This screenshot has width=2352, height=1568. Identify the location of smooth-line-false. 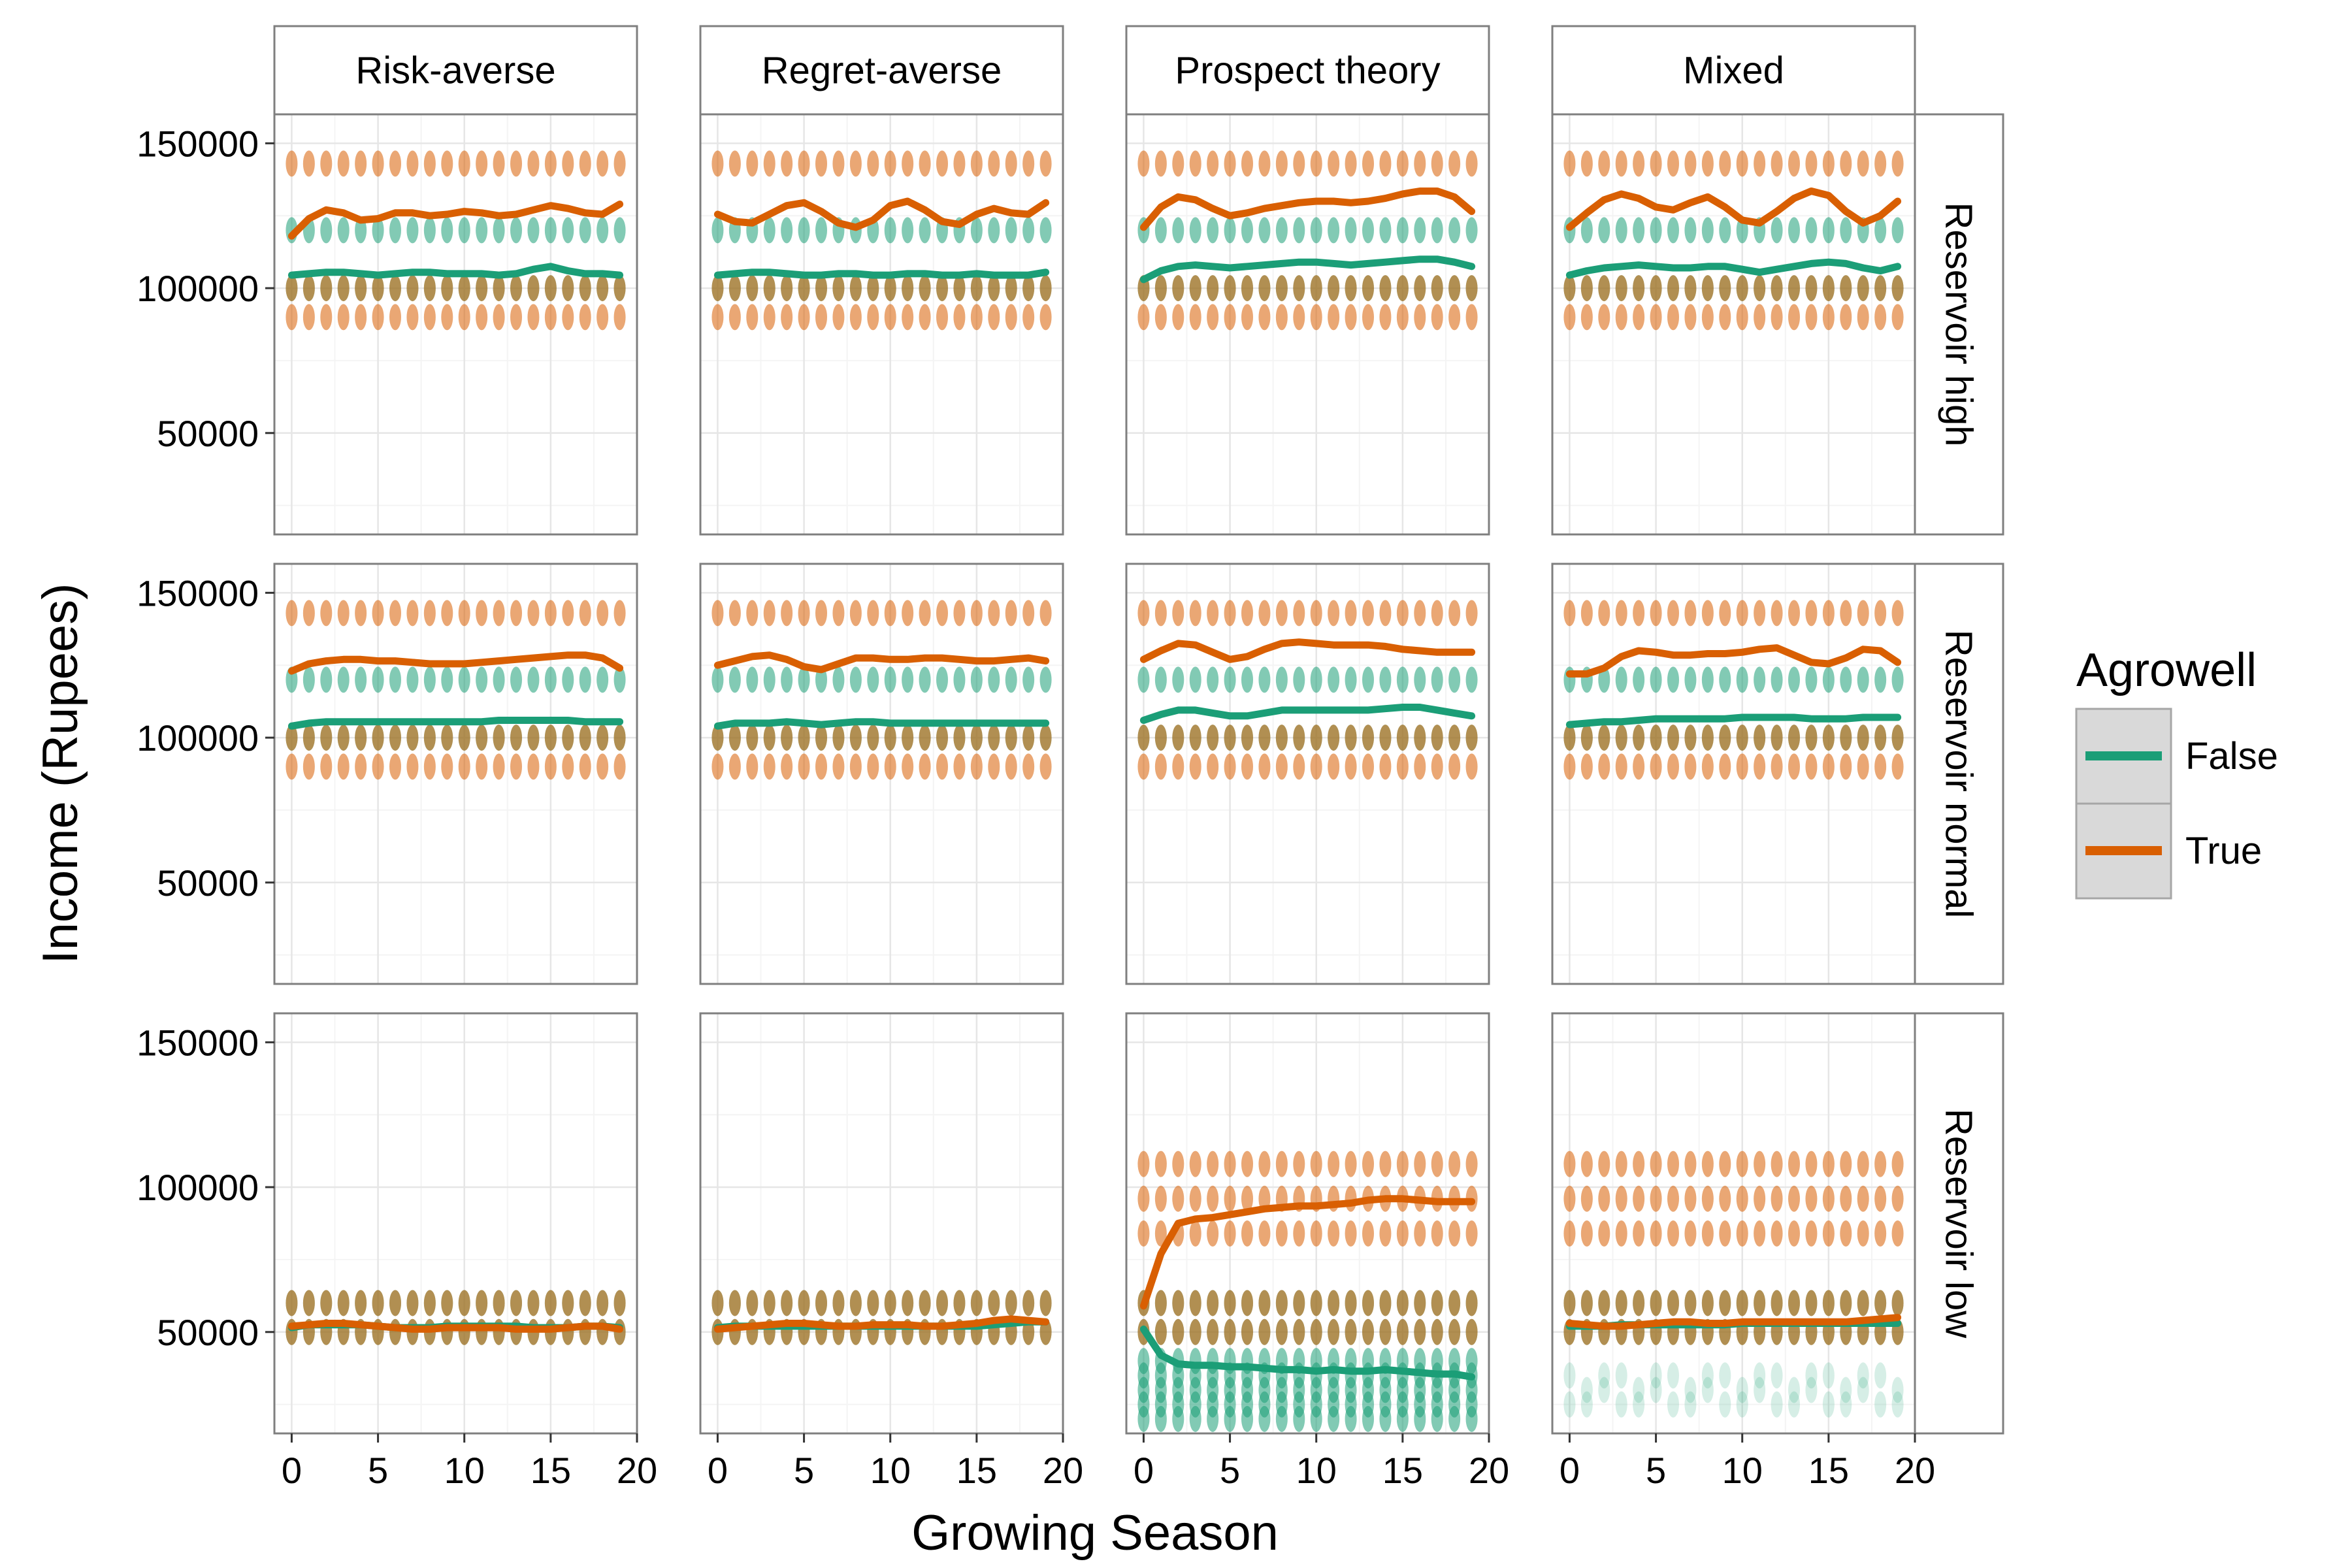
(1307, 1352).